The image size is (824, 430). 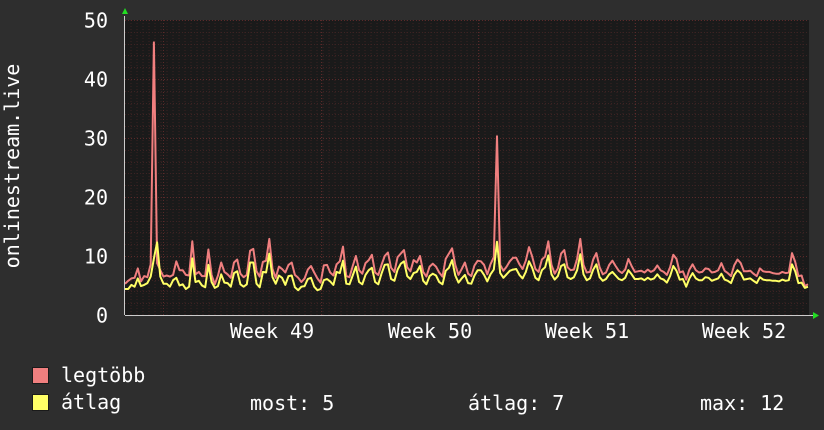 What do you see at coordinates (125, 11) in the screenshot?
I see `y-axis-arrow` at bounding box center [125, 11].